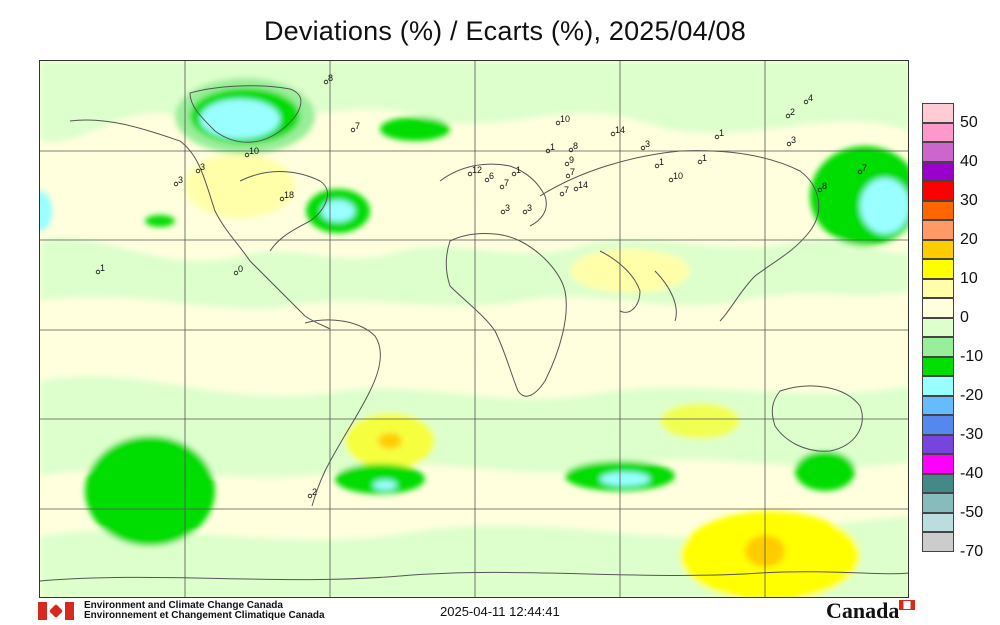  What do you see at coordinates (972, 395) in the screenshot?
I see `legend-tick-label: -20` at bounding box center [972, 395].